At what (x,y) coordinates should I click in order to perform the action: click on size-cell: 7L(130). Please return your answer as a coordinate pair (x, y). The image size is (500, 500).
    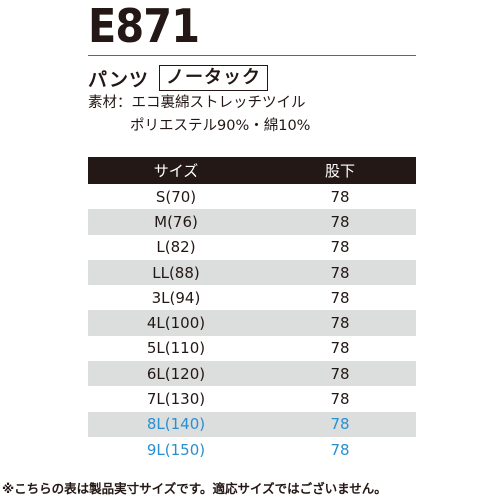
    Looking at the image, I should click on (176, 399).